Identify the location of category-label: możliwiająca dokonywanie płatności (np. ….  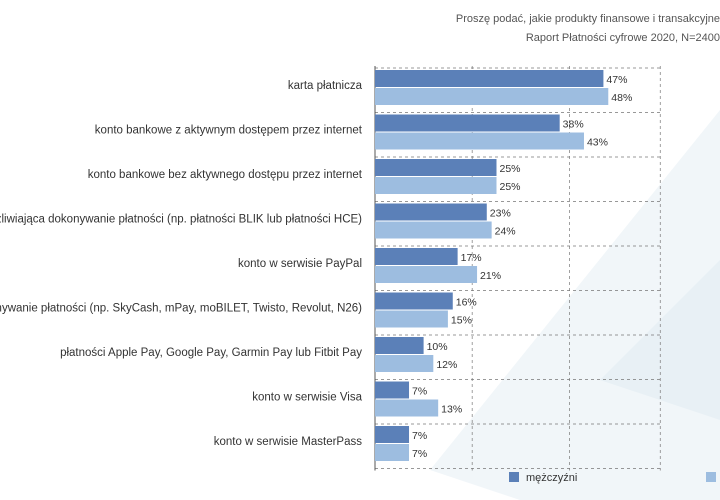
(181, 220).